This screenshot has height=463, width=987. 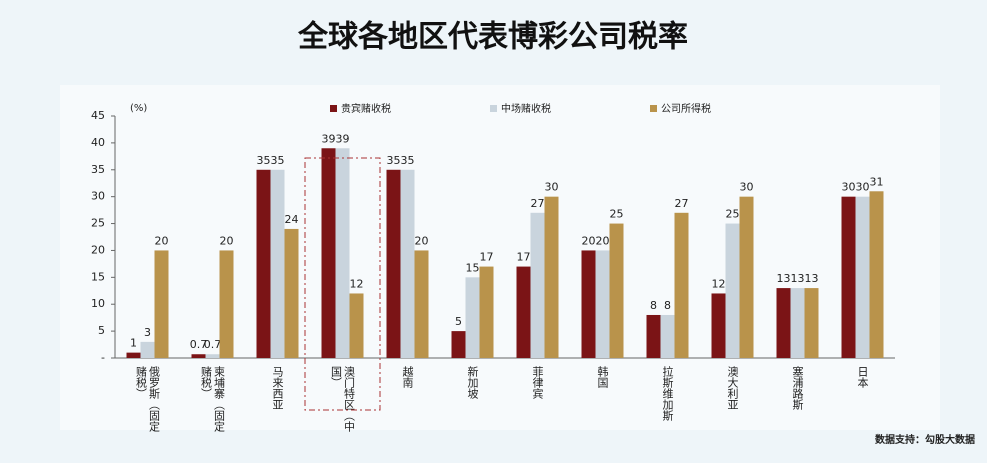 What do you see at coordinates (492, 37) in the screenshot?
I see `chart-title: 全球各地区代表博彩公司税率` at bounding box center [492, 37].